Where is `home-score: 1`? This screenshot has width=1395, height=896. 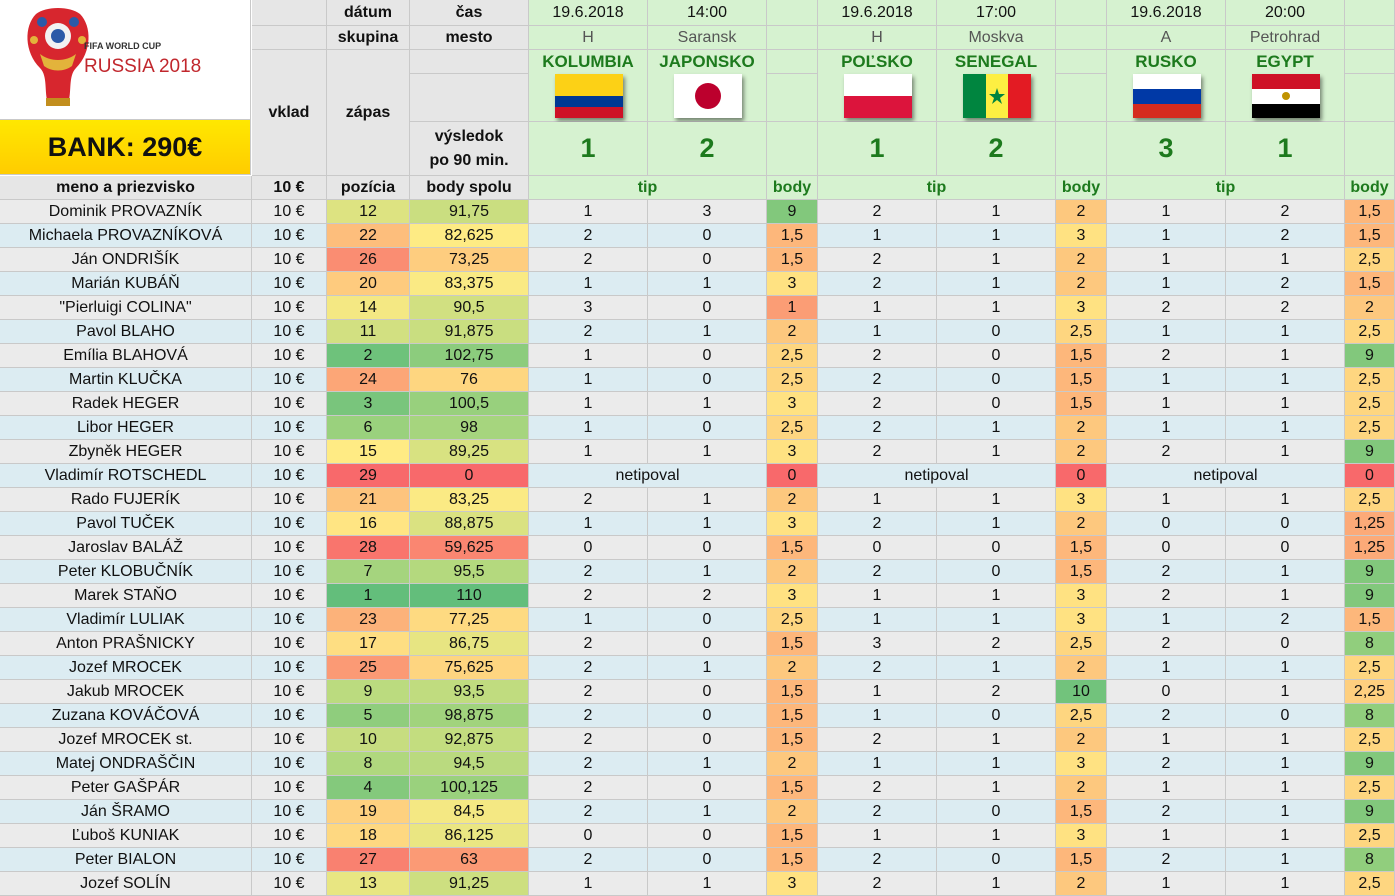 home-score: 1 is located at coordinates (588, 149).